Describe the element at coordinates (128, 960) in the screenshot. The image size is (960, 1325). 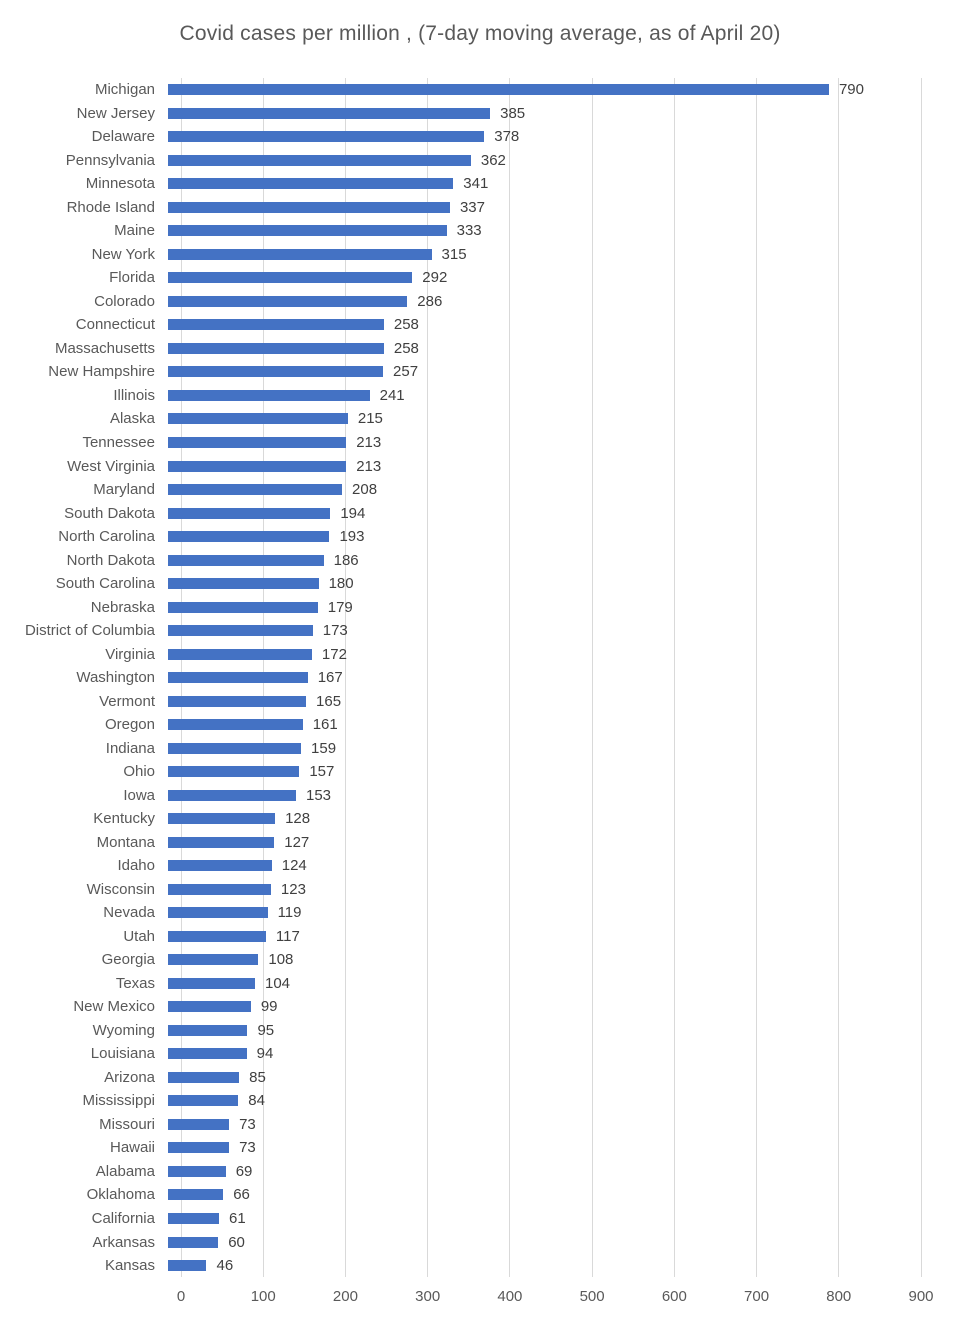
I see `category-label: Georgia` at that location.